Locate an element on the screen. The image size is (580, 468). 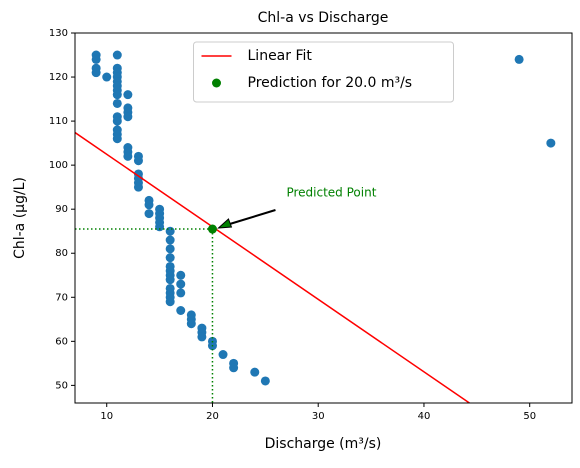
y-tick-label: 90 is located at coordinates (61, 209).